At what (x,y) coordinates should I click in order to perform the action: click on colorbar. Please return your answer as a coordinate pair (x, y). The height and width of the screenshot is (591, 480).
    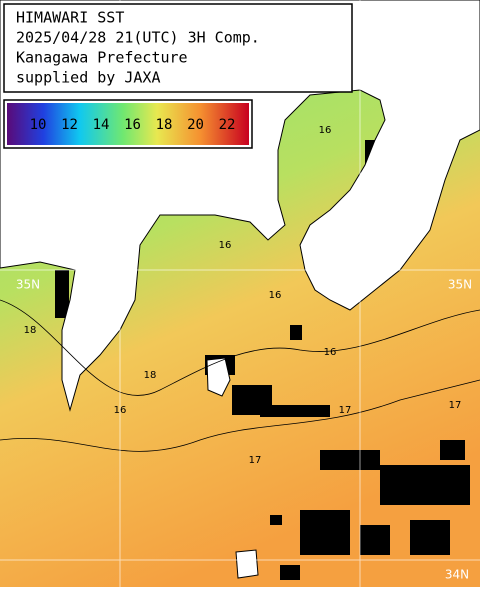
    Looking at the image, I should click on (128, 124).